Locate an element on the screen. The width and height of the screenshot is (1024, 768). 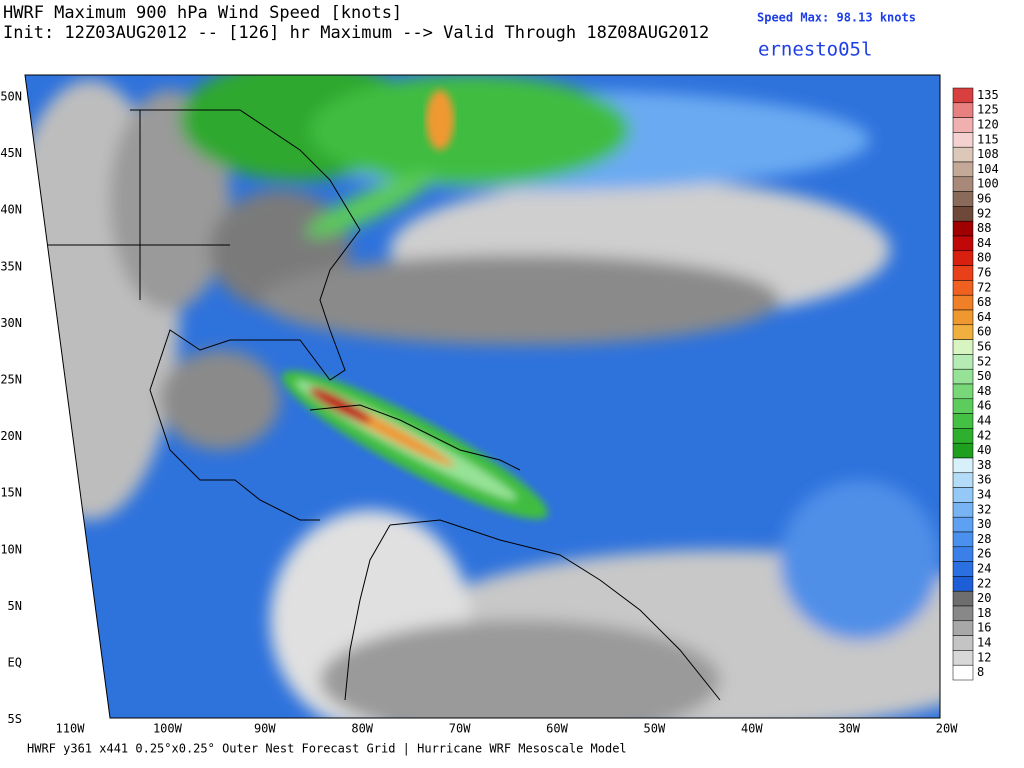
colorbar-label: 32 is located at coordinates (984, 509).